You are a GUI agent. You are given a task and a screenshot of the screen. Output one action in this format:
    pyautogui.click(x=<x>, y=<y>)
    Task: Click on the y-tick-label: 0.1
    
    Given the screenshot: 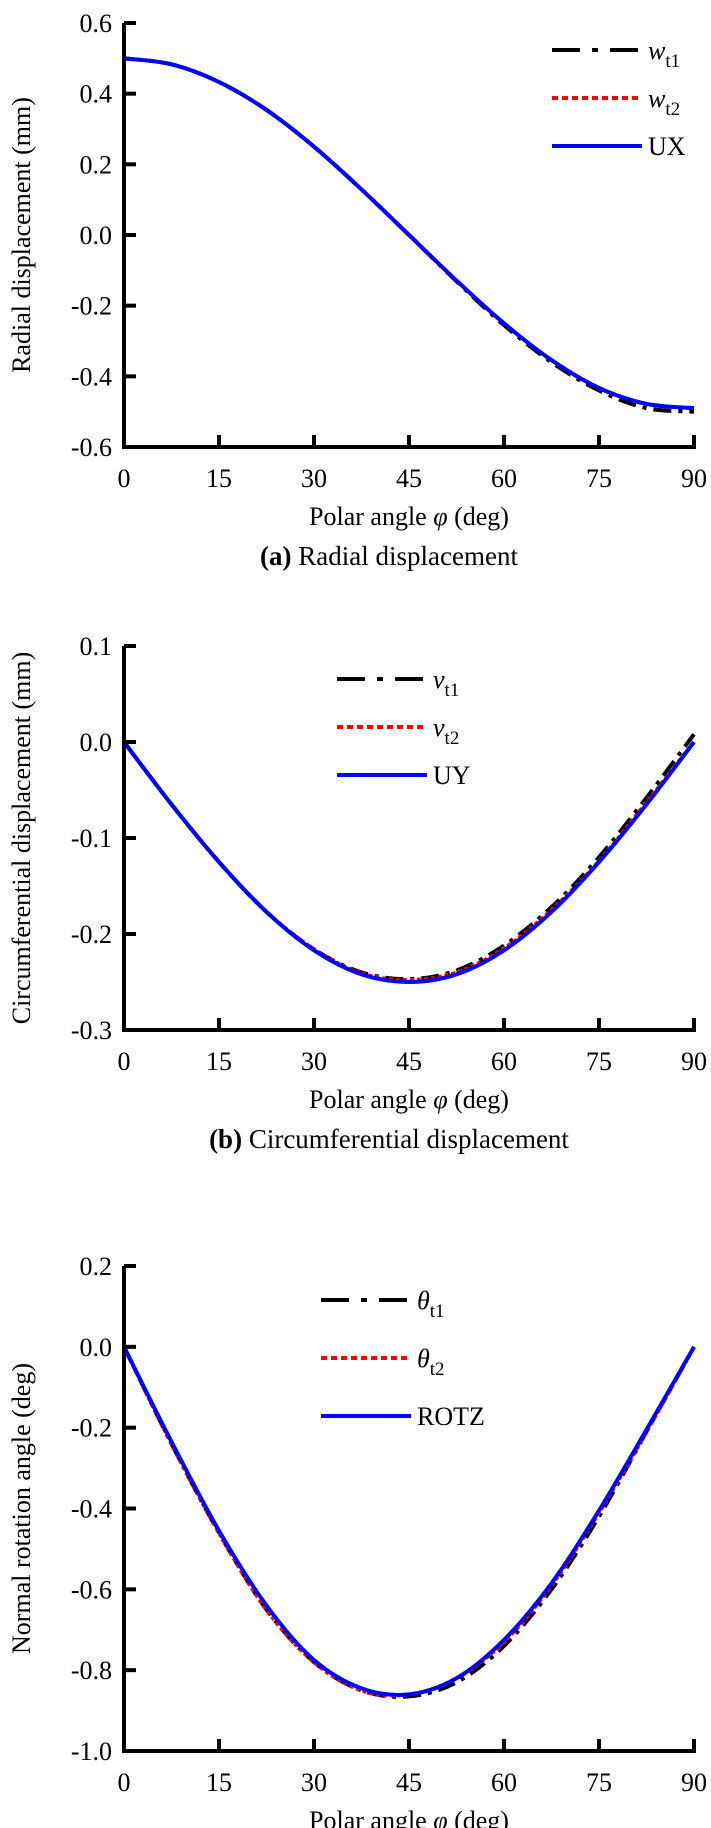 What is the action you would take?
    pyautogui.click(x=96, y=646)
    